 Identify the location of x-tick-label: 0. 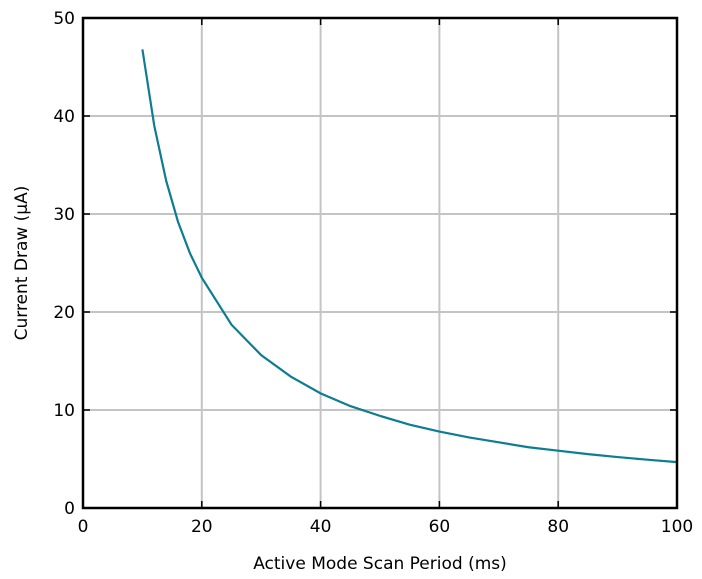
(83, 527).